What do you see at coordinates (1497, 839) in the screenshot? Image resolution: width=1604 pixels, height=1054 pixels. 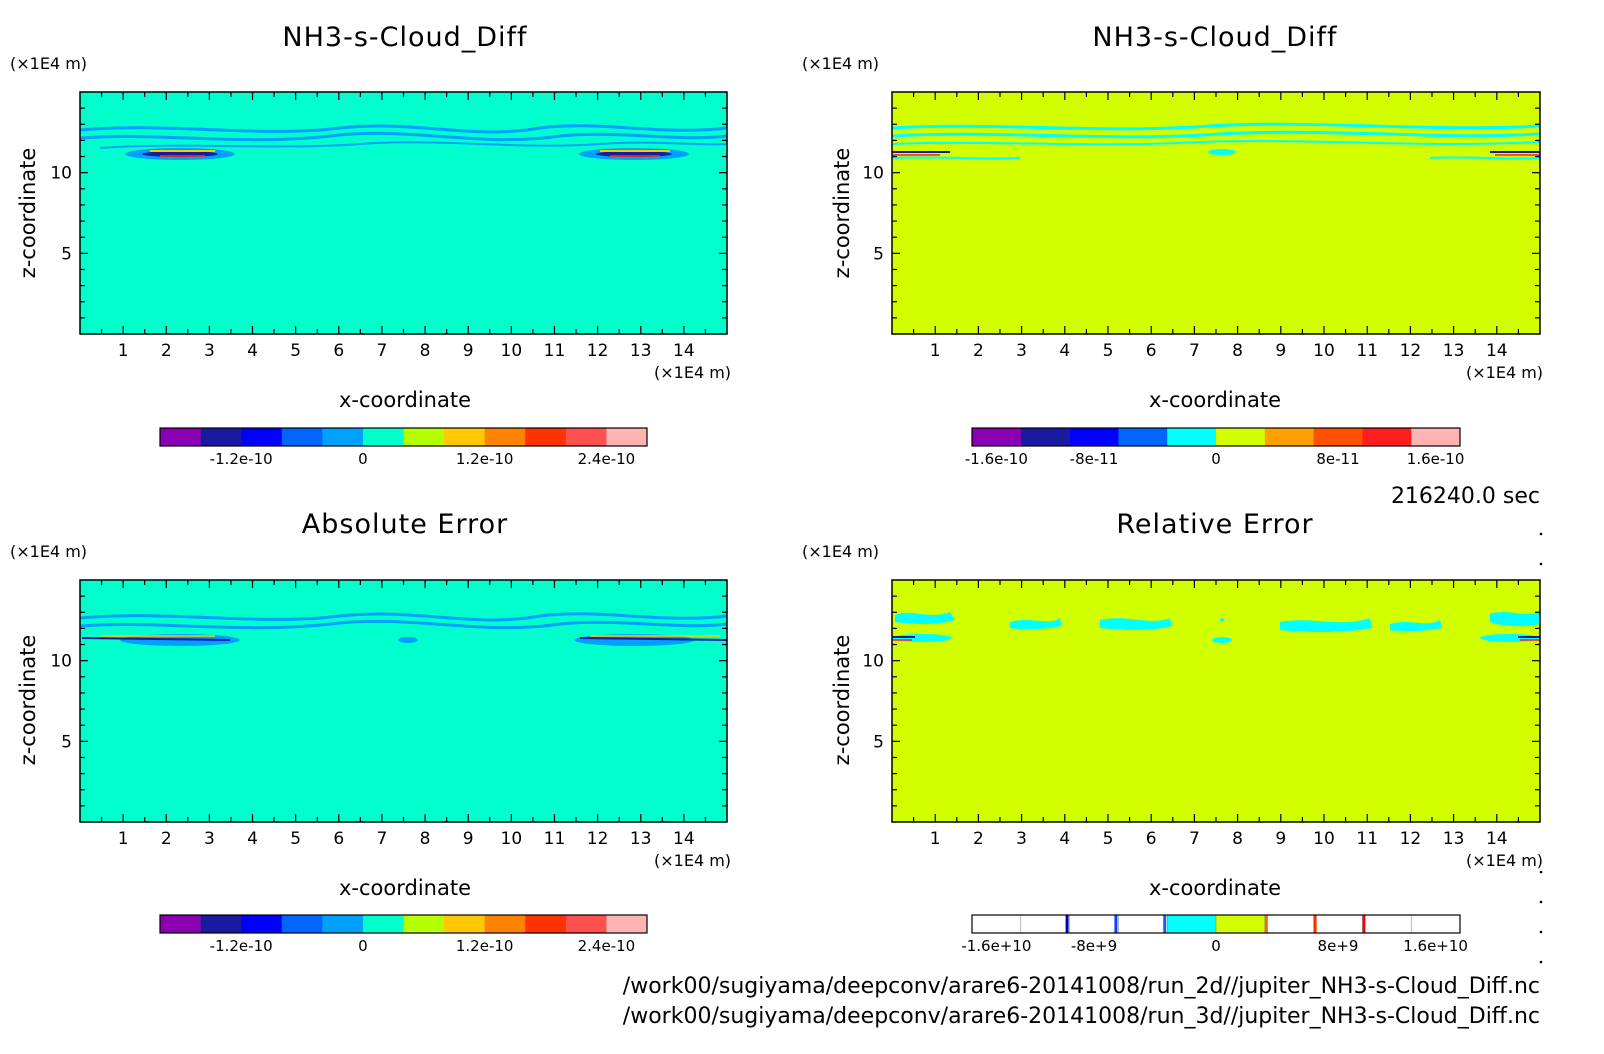 I see `x-tick-label: 14` at bounding box center [1497, 839].